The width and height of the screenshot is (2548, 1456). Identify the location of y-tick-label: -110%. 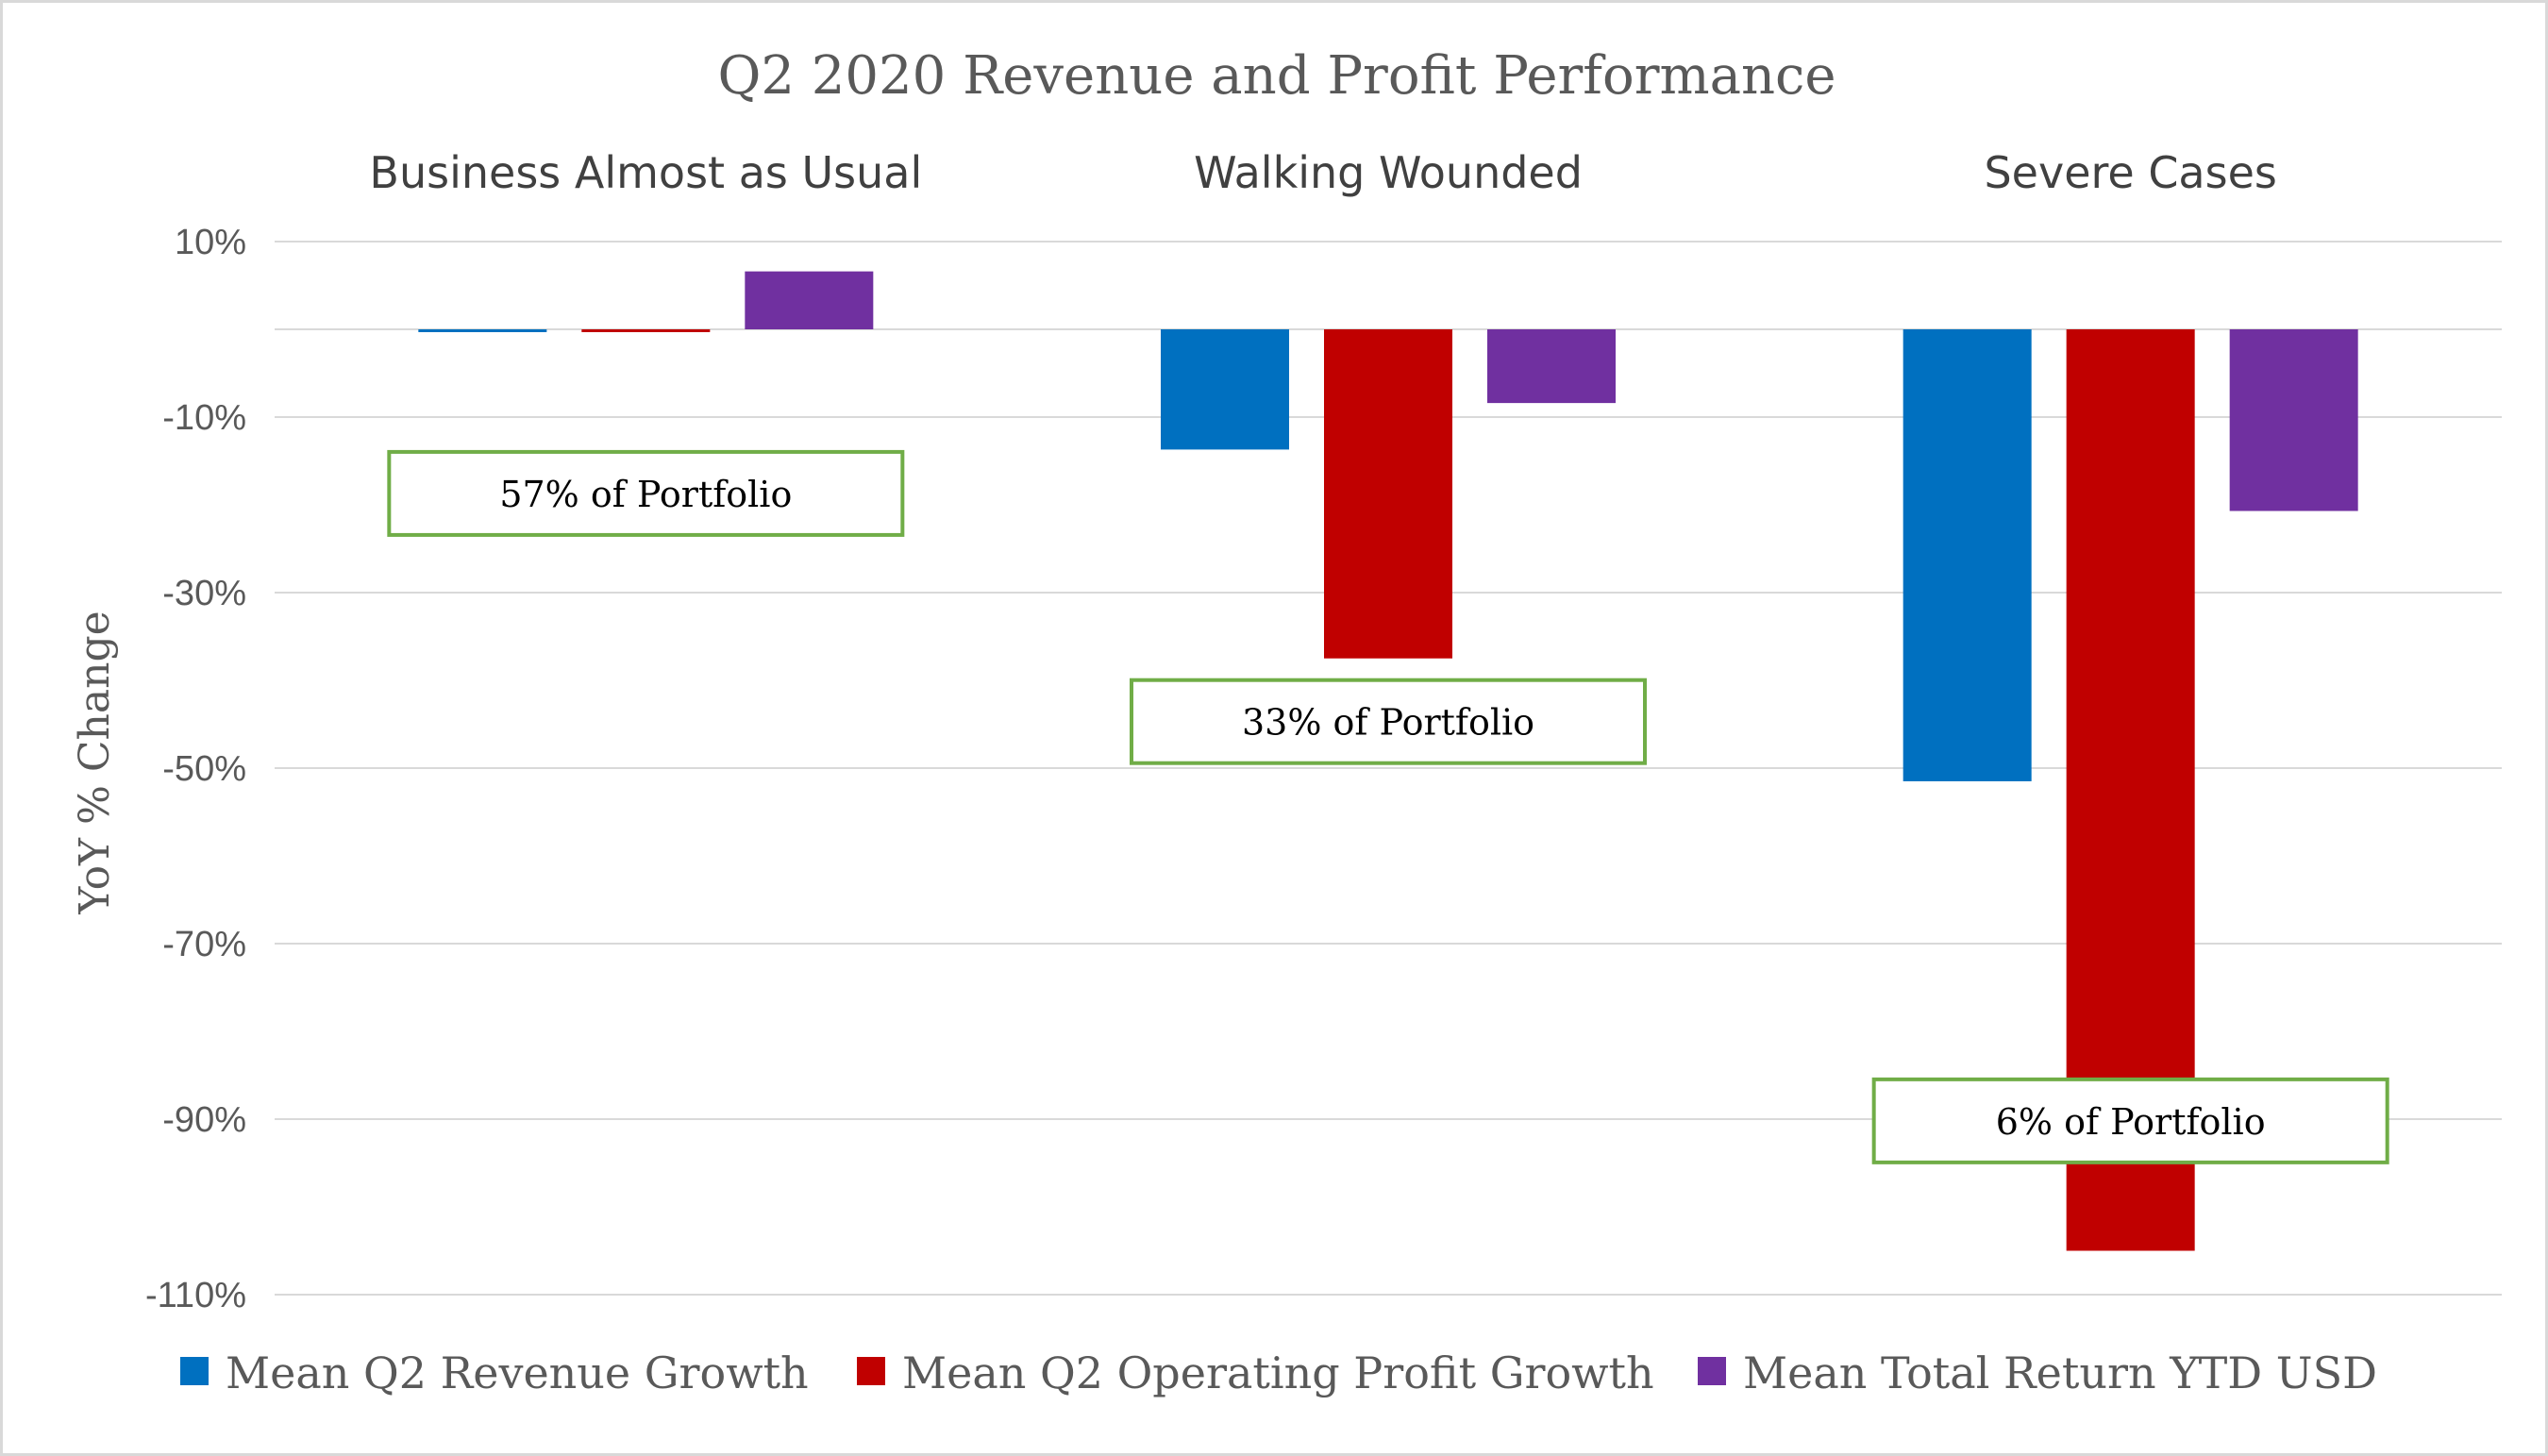
(195, 1295).